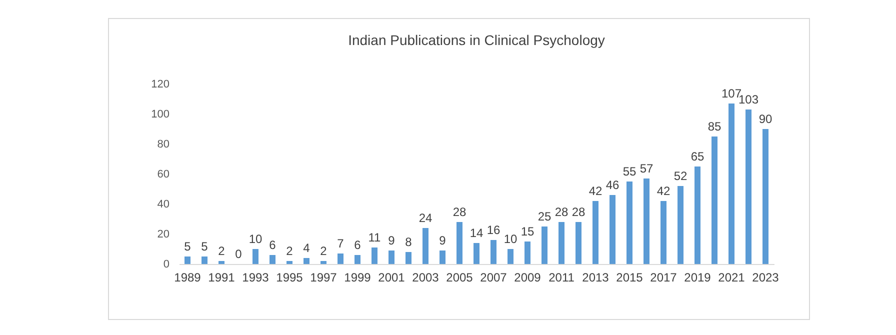  What do you see at coordinates (732, 277) in the screenshot?
I see `x-tick-label: 2021` at bounding box center [732, 277].